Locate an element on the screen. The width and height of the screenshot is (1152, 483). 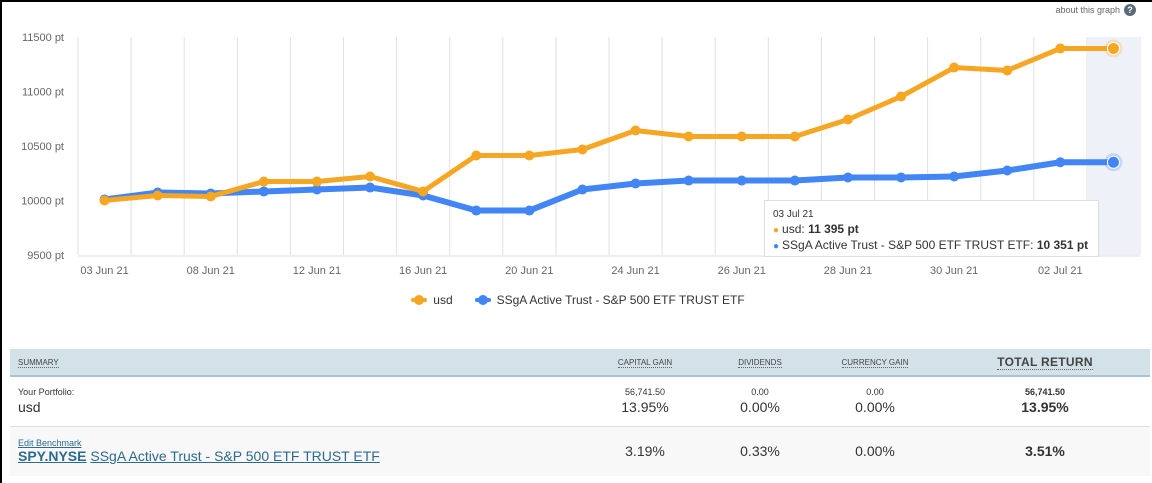
x-tick-label: 16 Jun 21 is located at coordinates (423, 271).